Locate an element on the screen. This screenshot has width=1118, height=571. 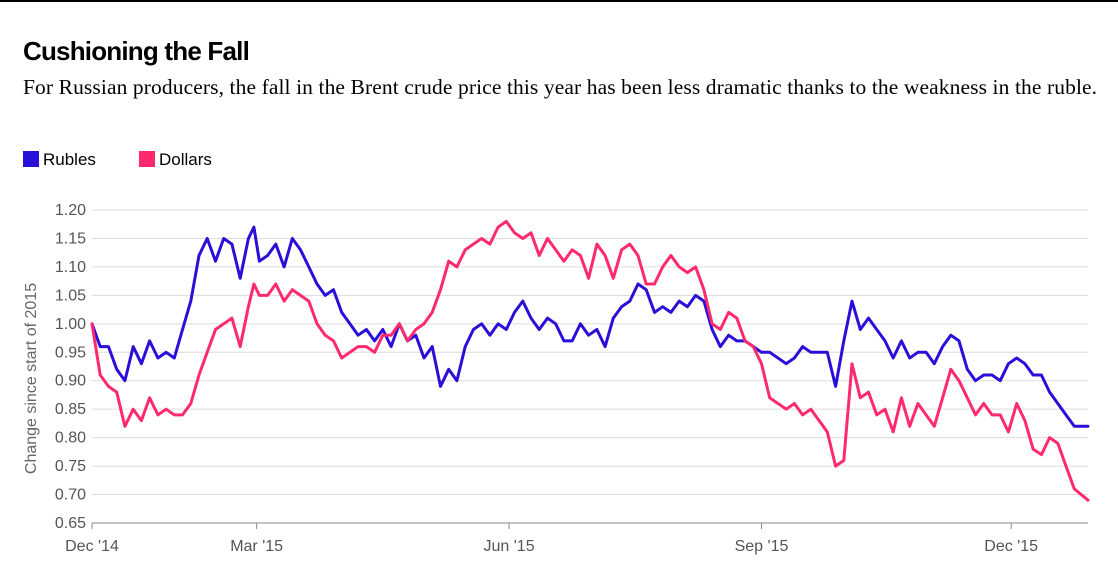
legend-item-rubles: Rubles is located at coordinates (59, 160).